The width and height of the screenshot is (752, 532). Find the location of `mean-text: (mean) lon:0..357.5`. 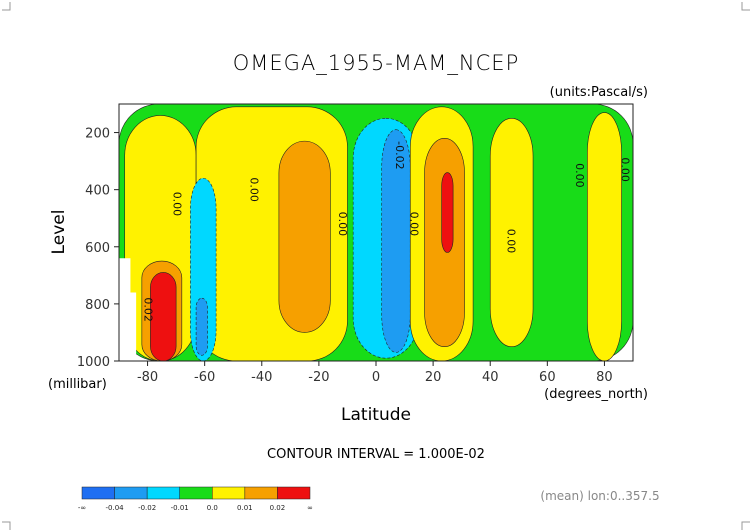

mean-text: (mean) lon:0..357.5 is located at coordinates (599, 496).